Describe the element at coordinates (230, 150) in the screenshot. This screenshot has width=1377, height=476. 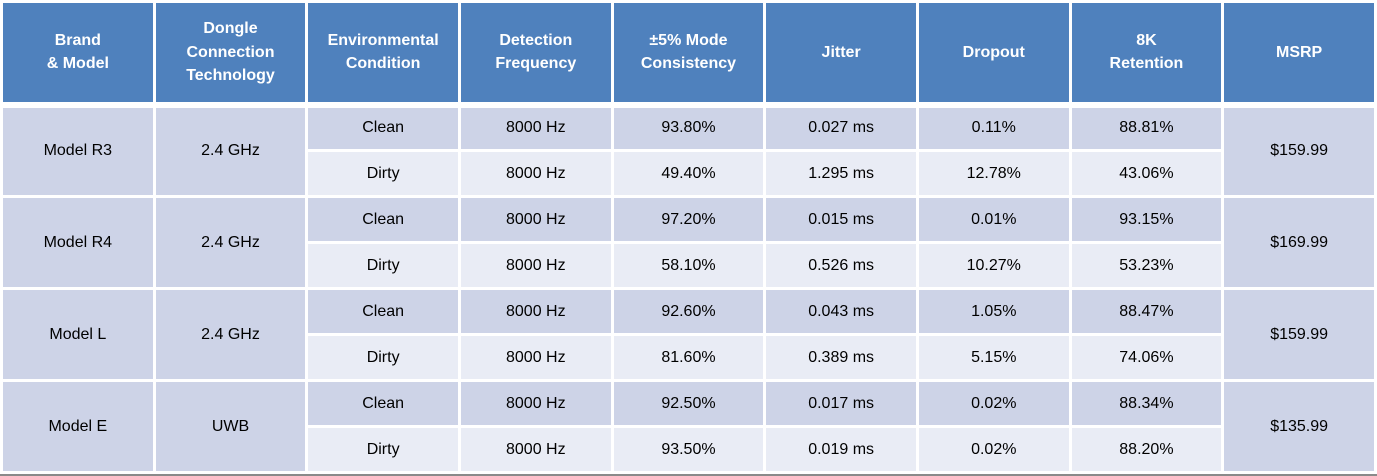
I see `cell-technology-r3: 2.4 GHz` at that location.